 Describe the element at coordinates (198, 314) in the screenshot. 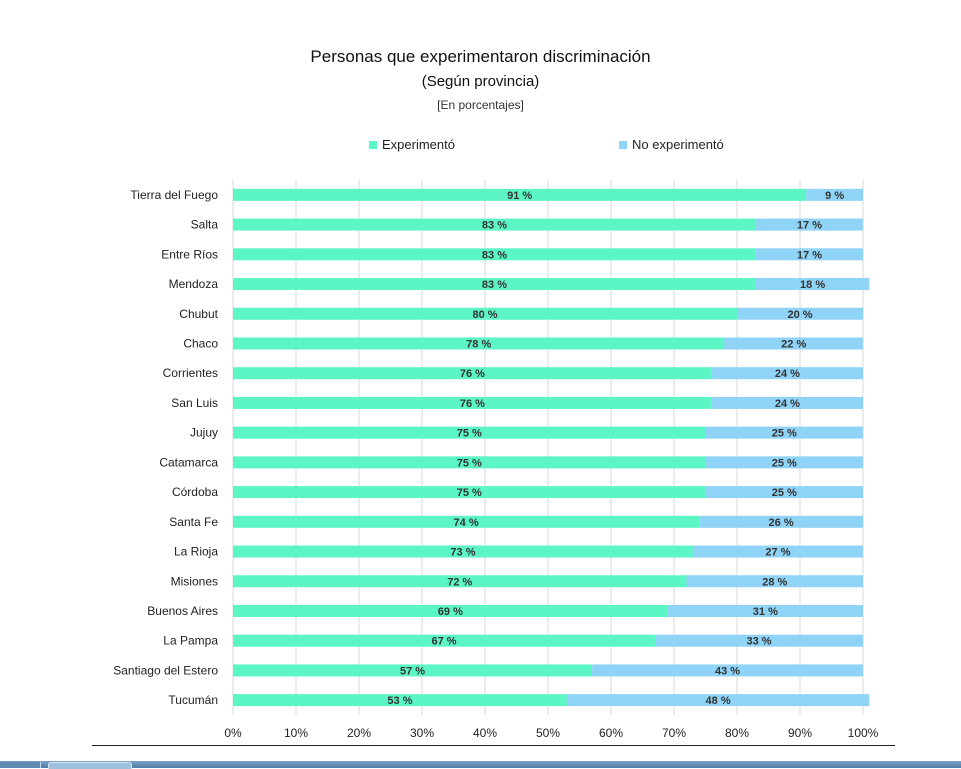

I see `category-label: Chubut` at that location.